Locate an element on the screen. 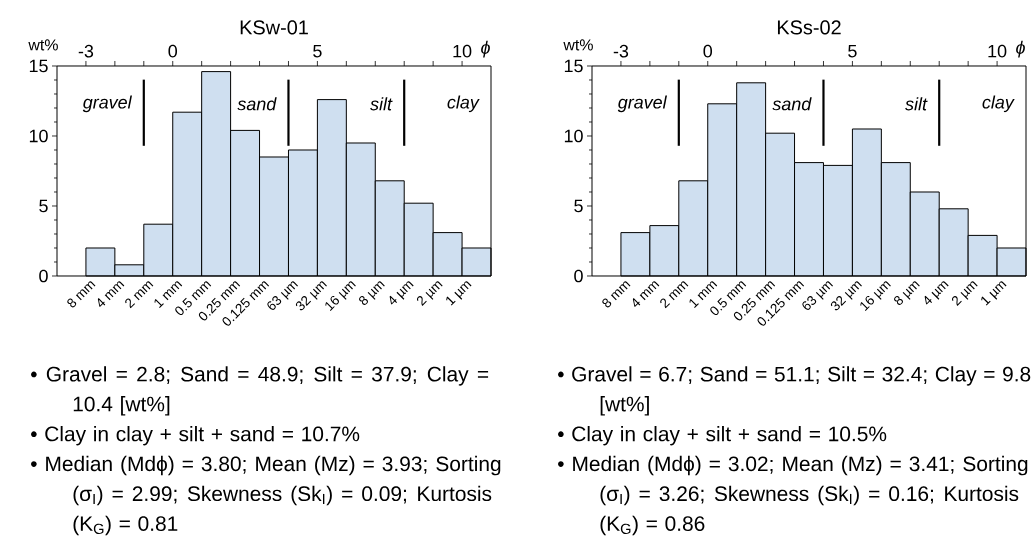 This screenshot has height=539, width=1035. text: • Clay in clay + silt + sand = 10.5% is located at coordinates (722, 435).